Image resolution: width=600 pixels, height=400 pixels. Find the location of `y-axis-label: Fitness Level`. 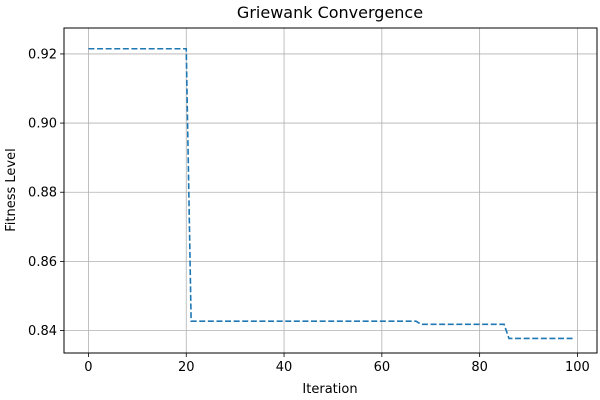

y-axis-label: Fitness Level is located at coordinates (11, 189).